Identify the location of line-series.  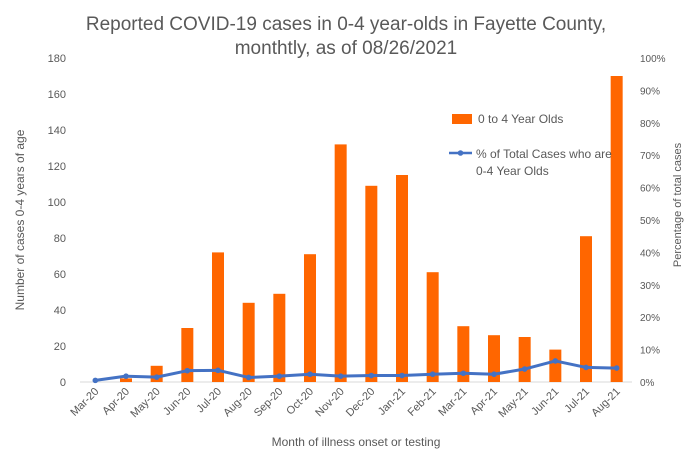
(356, 371).